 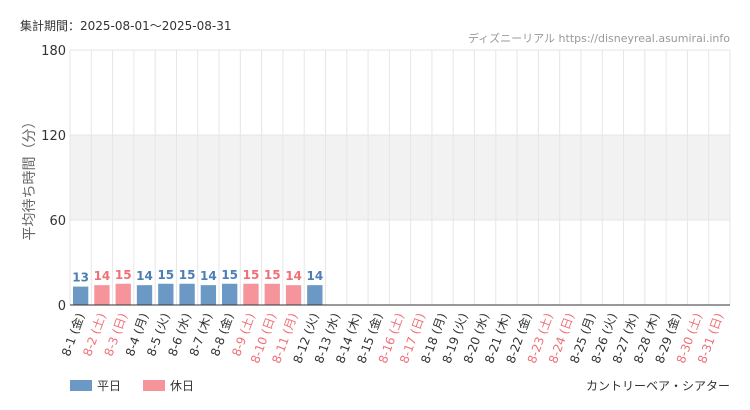 What do you see at coordinates (125, 25) in the screenshot?
I see `period-label: 集計期間：2025-08-01～2025-08-31` at bounding box center [125, 25].